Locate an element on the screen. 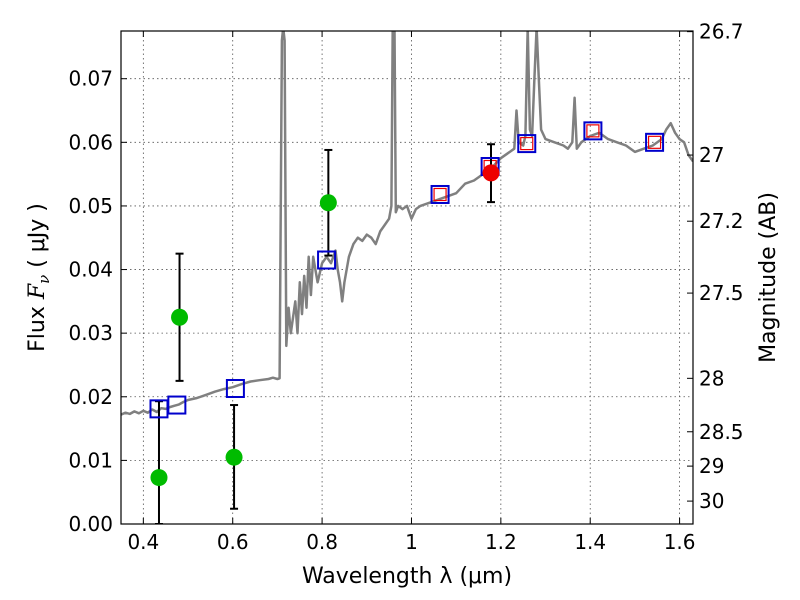  y-tick-label: 0.07 is located at coordinates (90, 79).